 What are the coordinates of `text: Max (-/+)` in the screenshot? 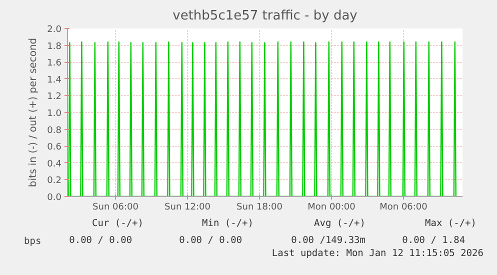 It's located at (451, 223).